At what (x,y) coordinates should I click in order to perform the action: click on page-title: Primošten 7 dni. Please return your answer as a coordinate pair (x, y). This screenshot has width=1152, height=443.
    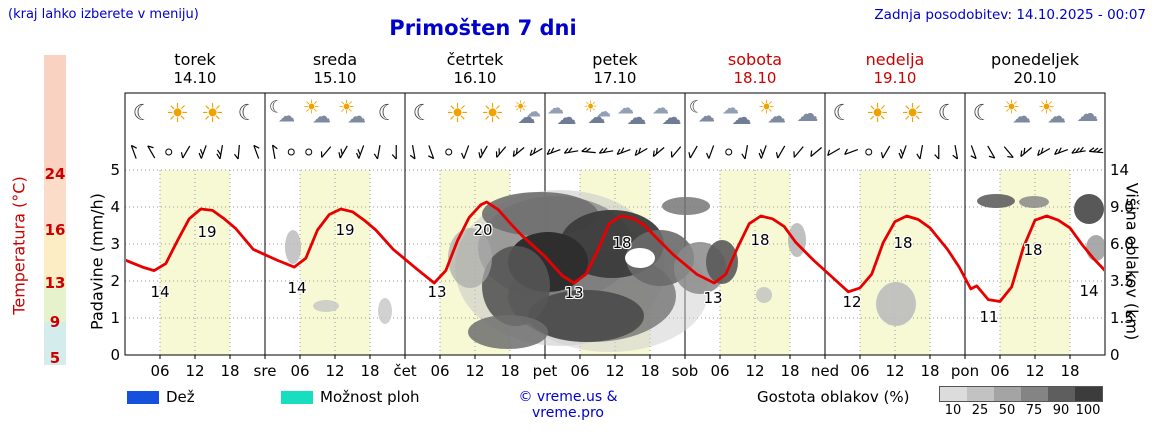
    Looking at the image, I should click on (483, 28).